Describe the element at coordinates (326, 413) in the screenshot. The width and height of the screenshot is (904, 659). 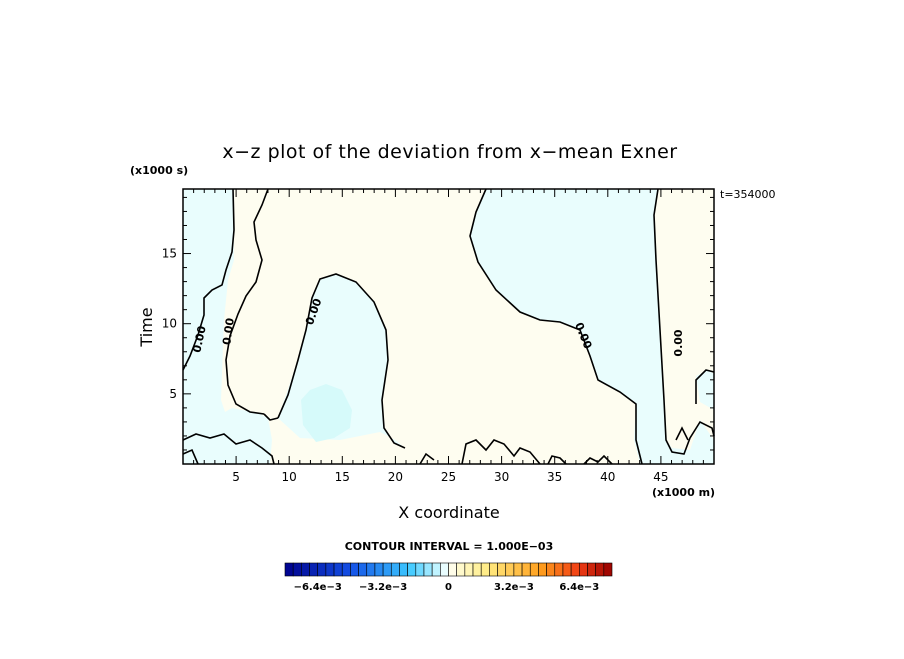
I see `negative-region-core` at that location.